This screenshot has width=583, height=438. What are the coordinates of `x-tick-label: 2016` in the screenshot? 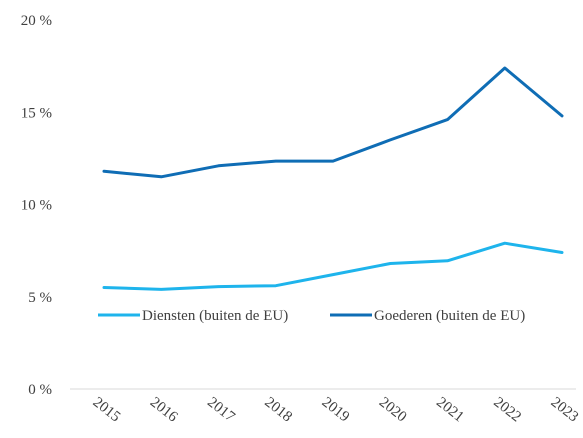 It's located at (164, 409).